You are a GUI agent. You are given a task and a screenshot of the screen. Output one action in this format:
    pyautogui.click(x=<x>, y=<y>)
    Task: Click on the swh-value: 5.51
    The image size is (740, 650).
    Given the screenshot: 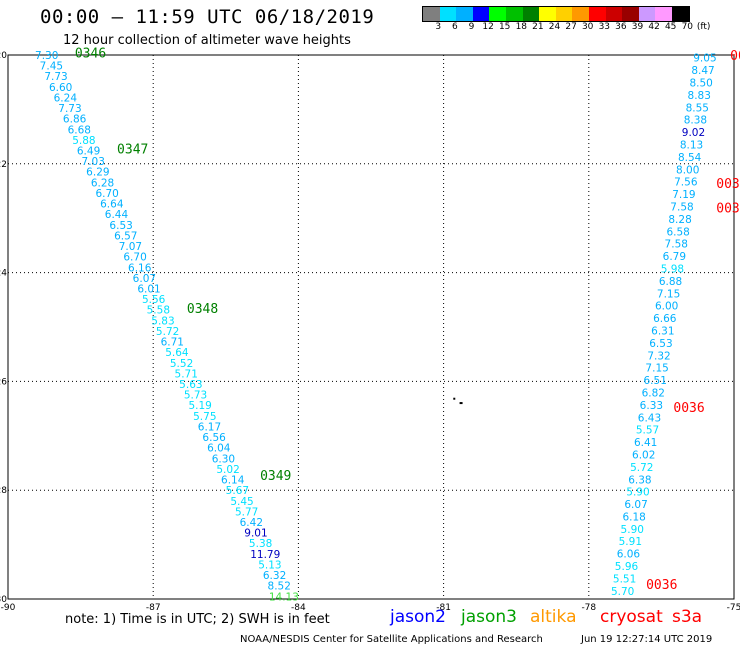 What is the action you would take?
    pyautogui.click(x=624, y=579)
    